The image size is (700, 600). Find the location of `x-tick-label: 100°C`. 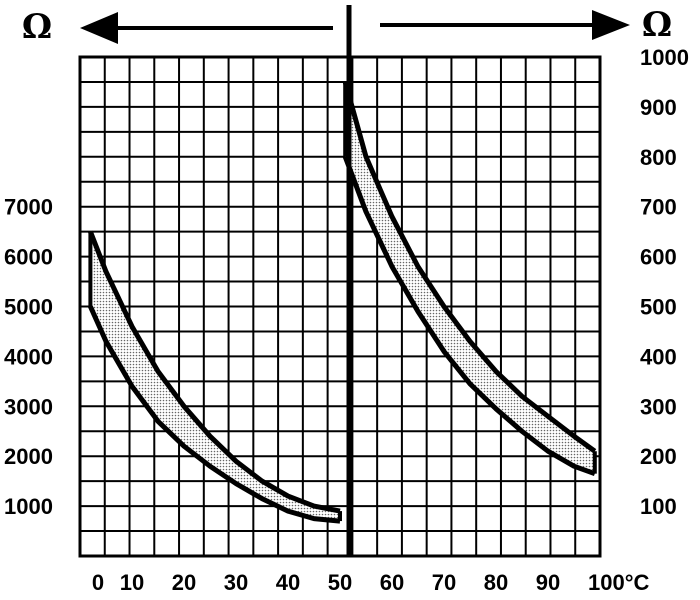

x-tick-label: 100°C is located at coordinates (619, 582).